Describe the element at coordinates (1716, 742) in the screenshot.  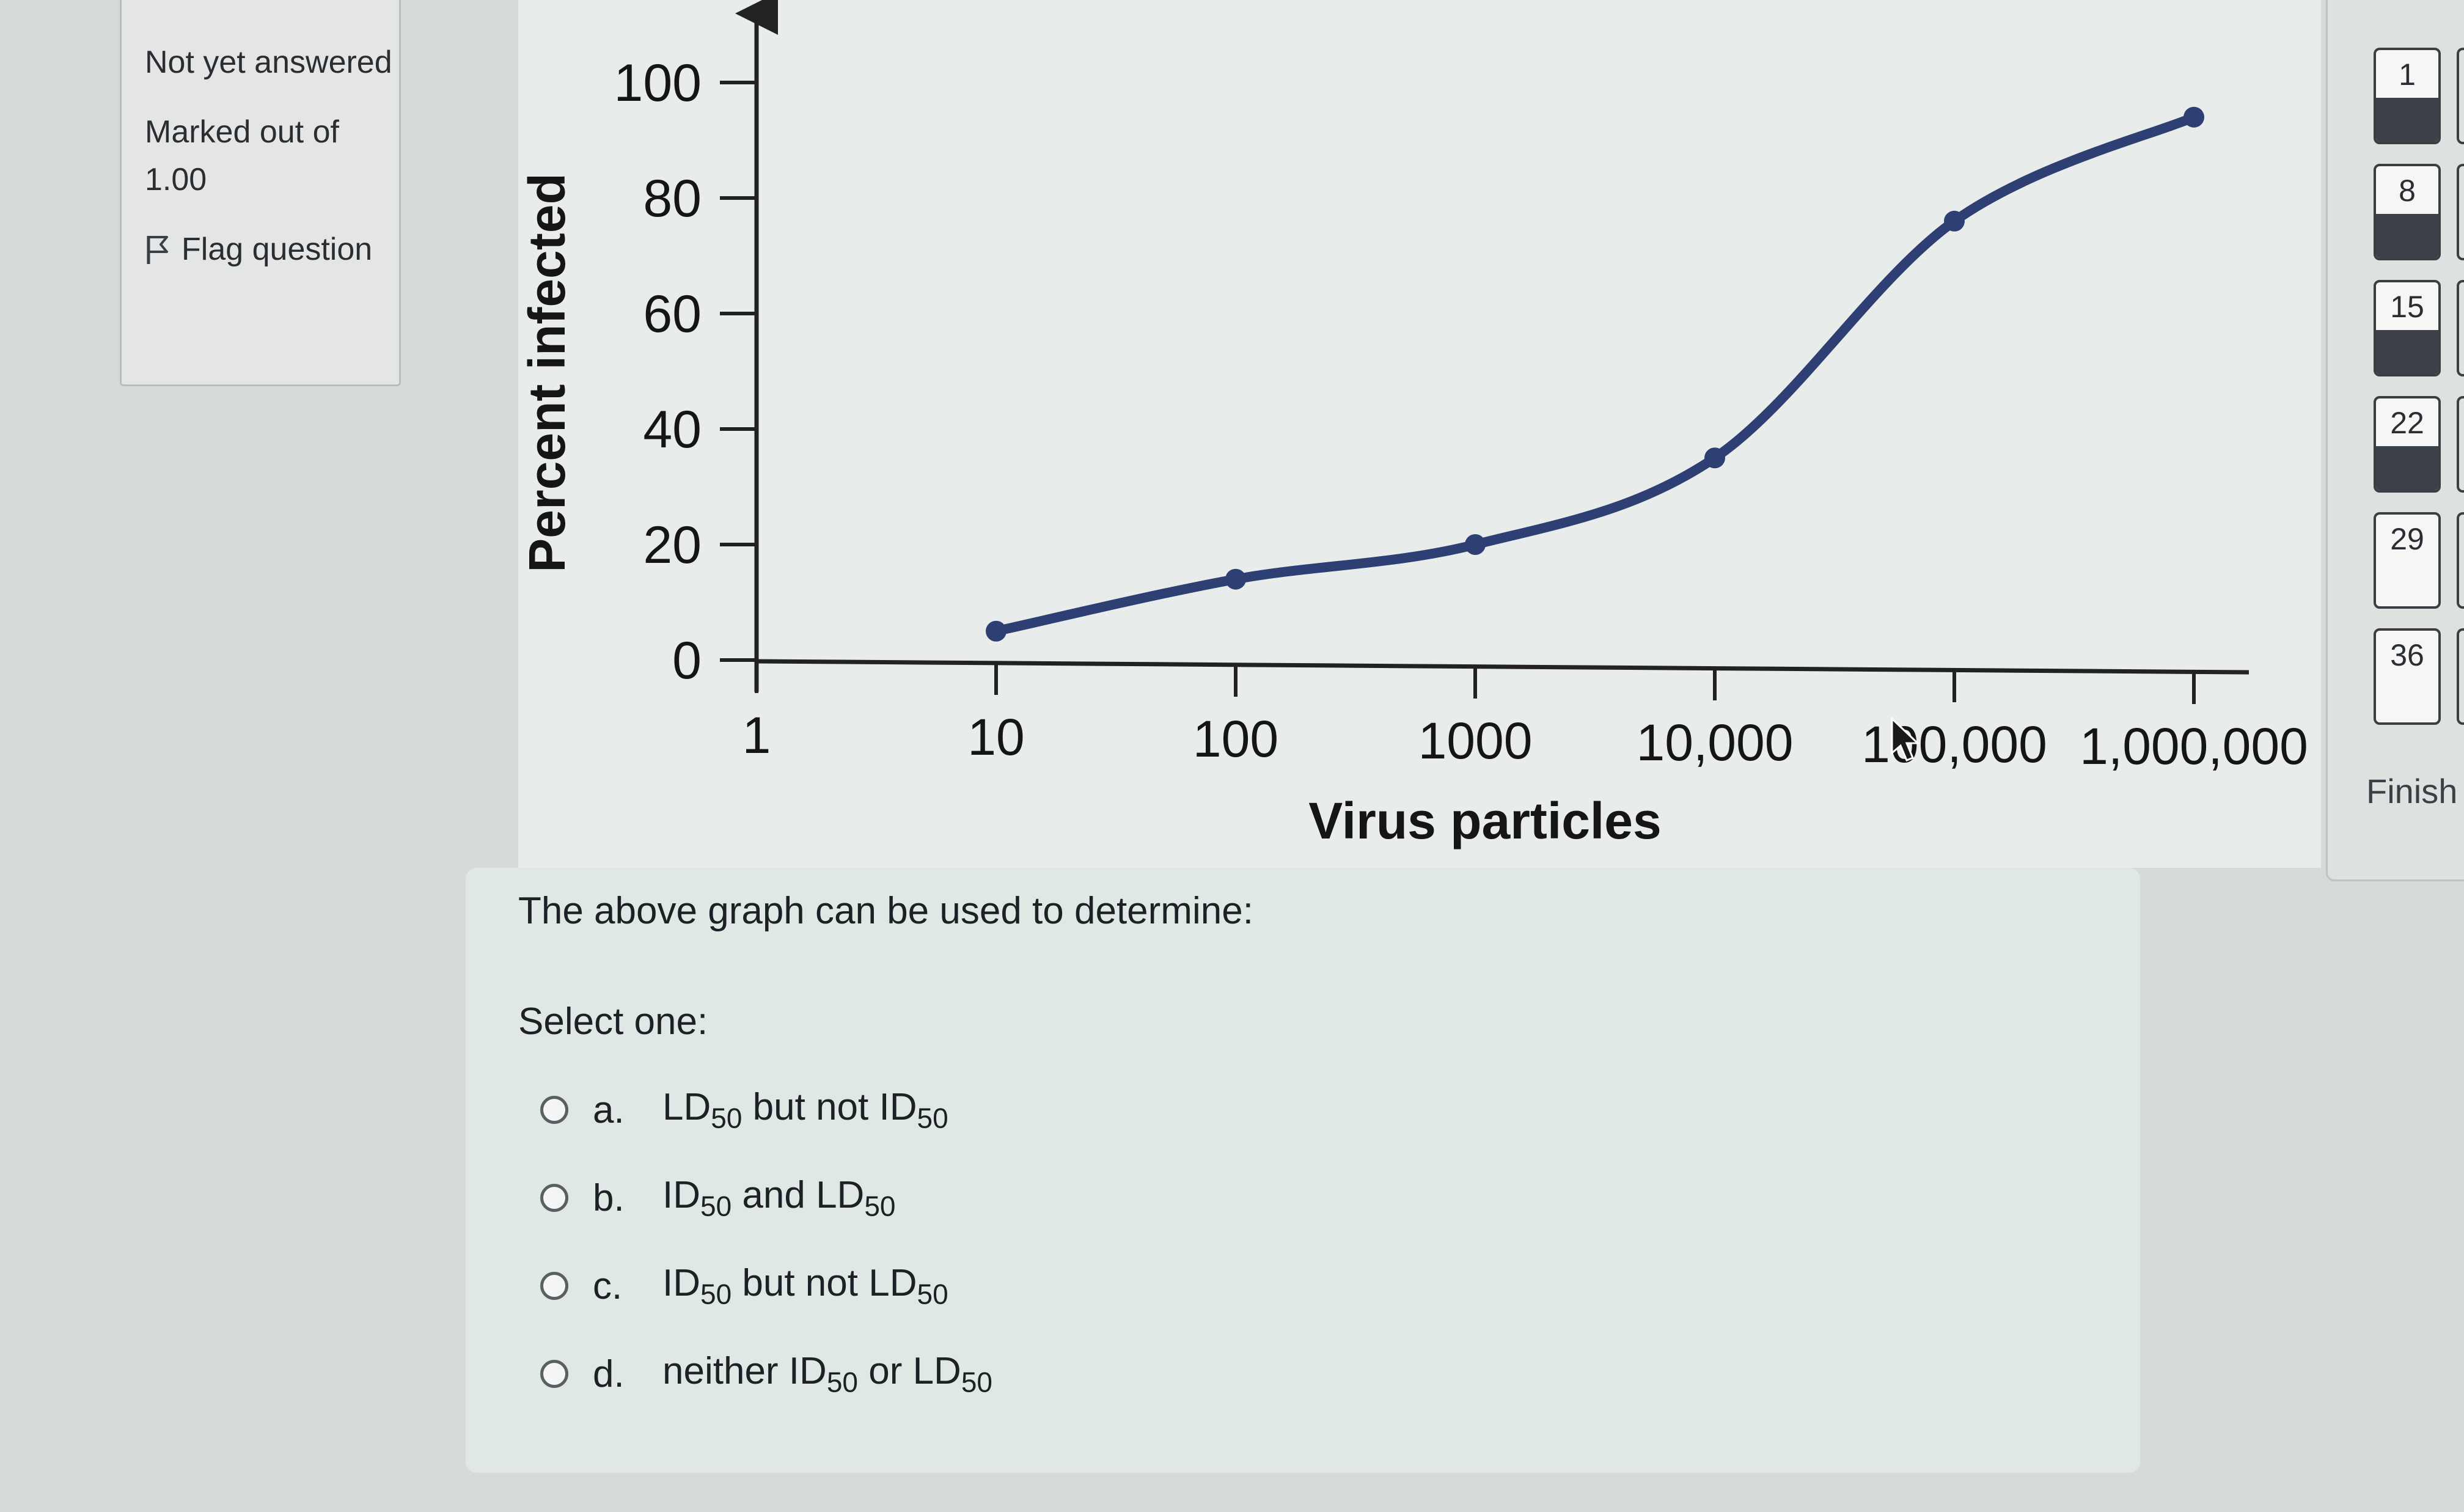
I see `x-tick-label: 10,000` at that location.